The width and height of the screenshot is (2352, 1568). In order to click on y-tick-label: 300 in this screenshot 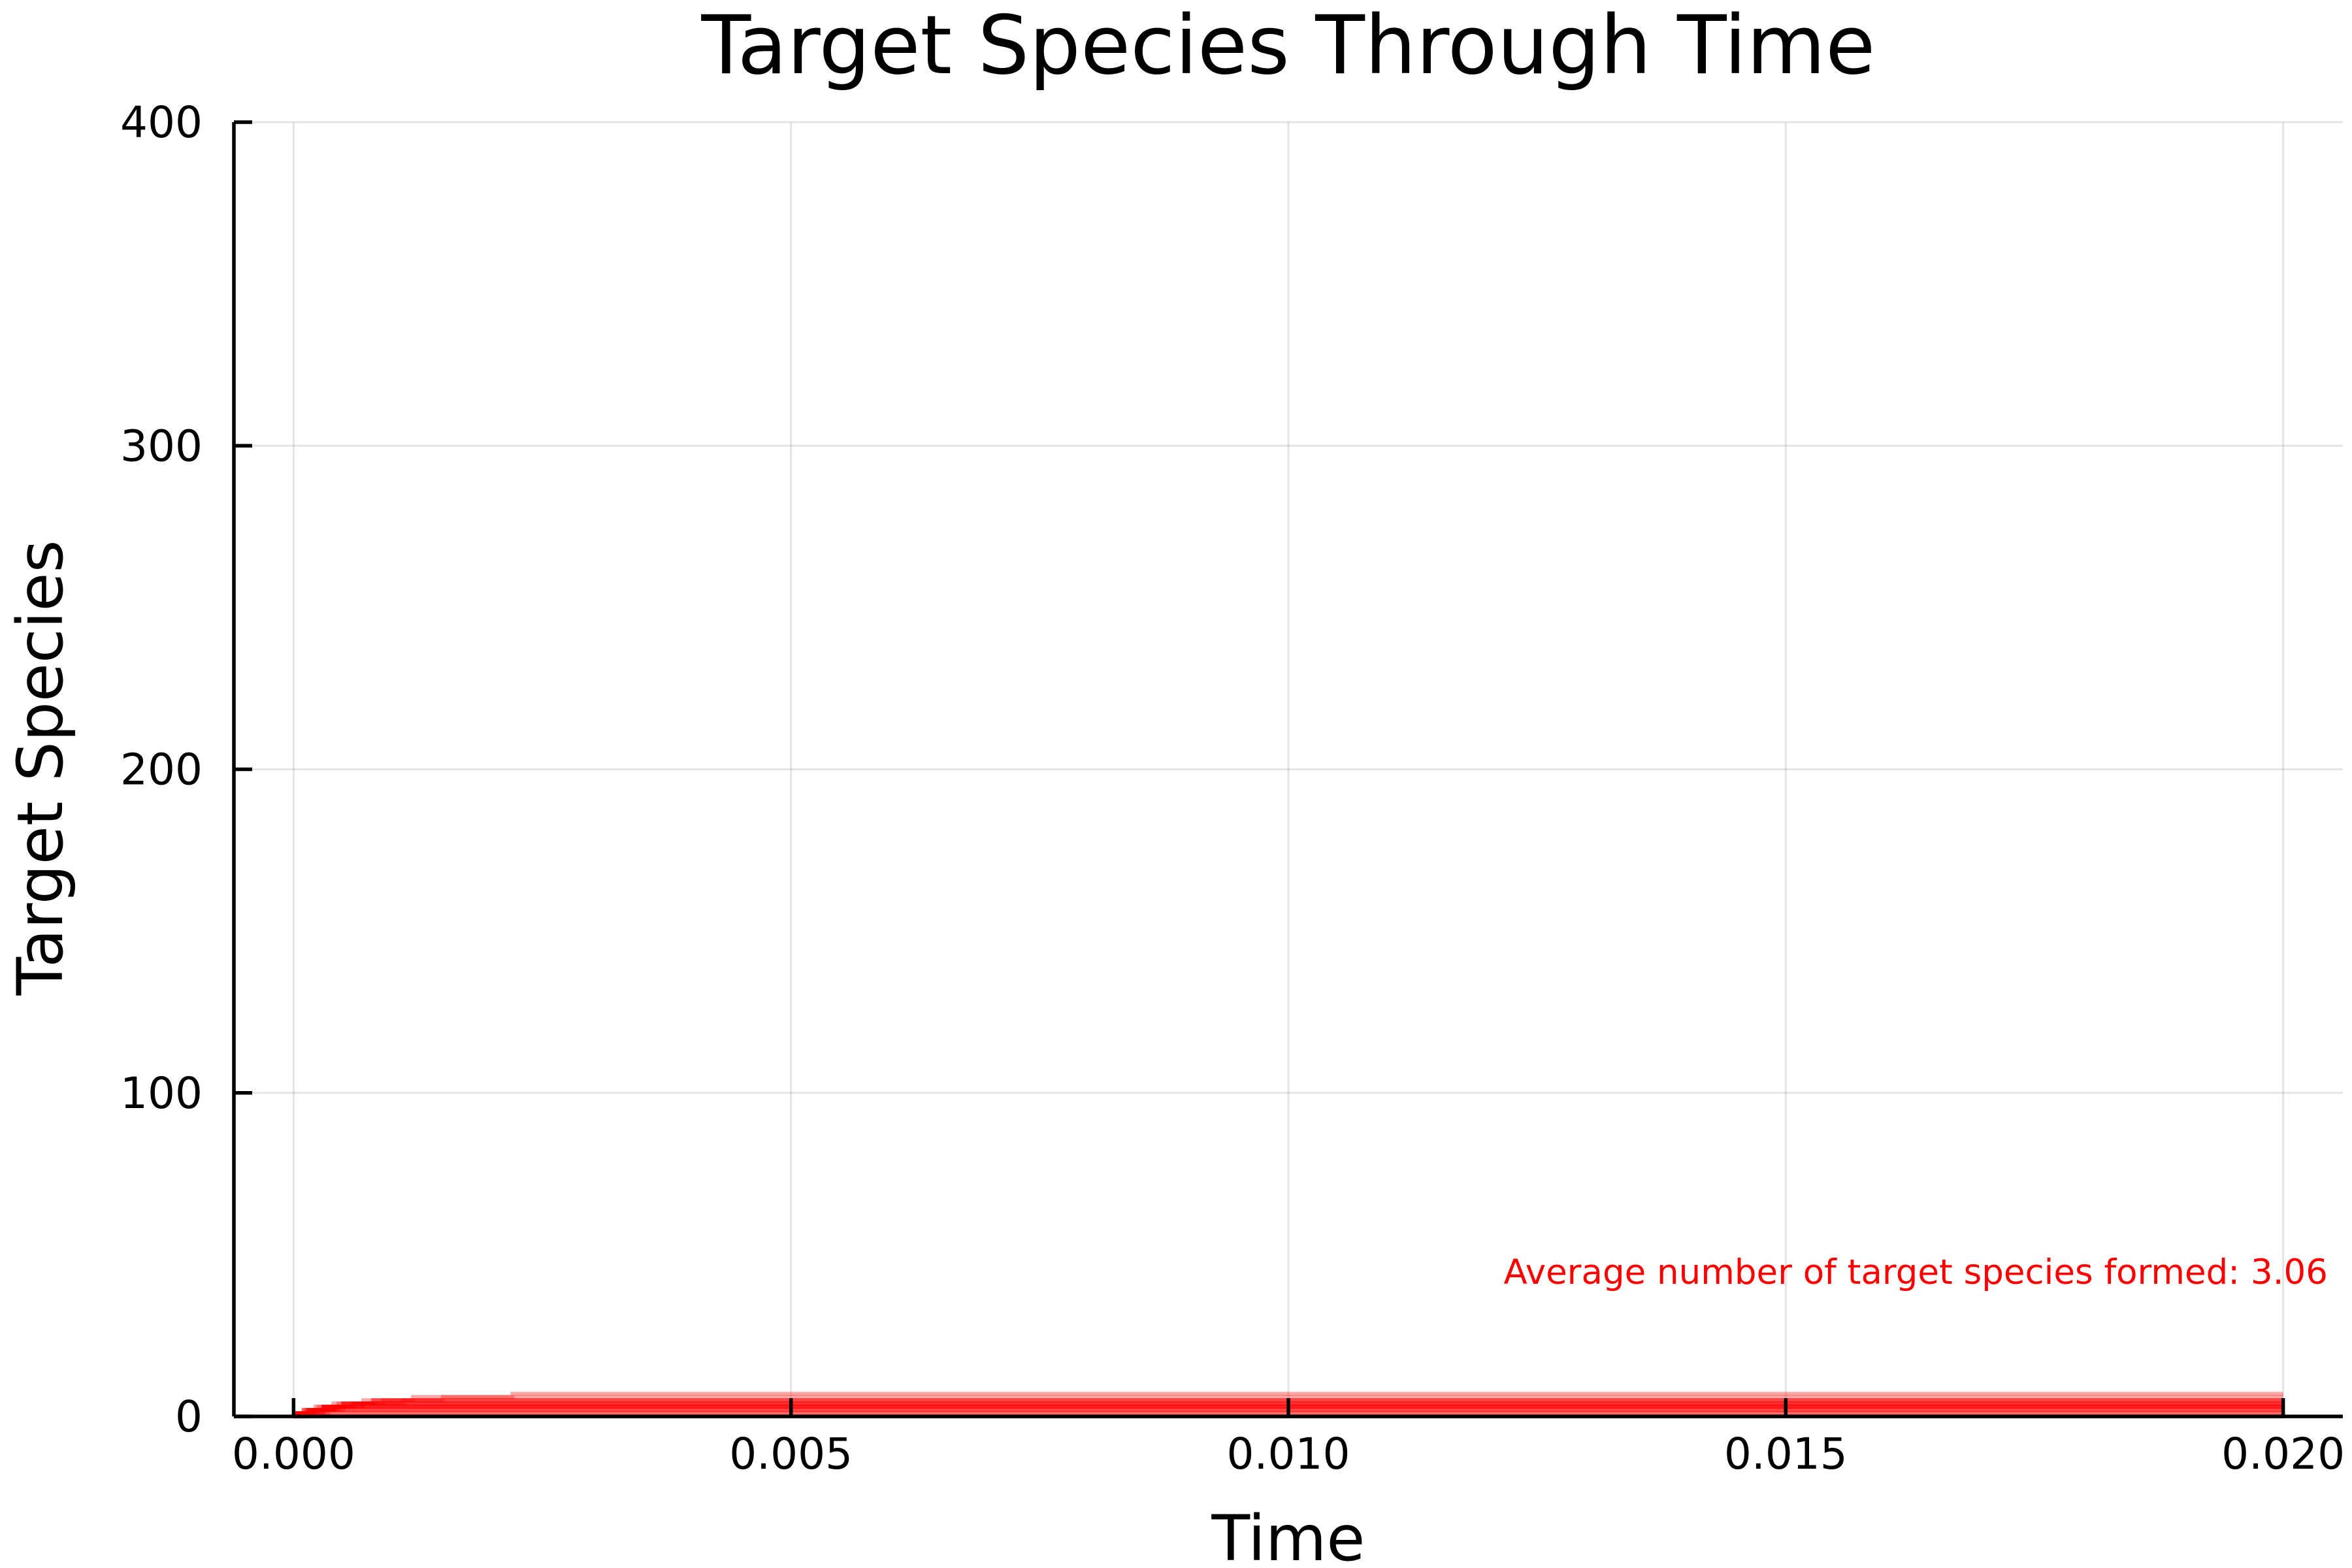, I will do `click(161, 446)`.